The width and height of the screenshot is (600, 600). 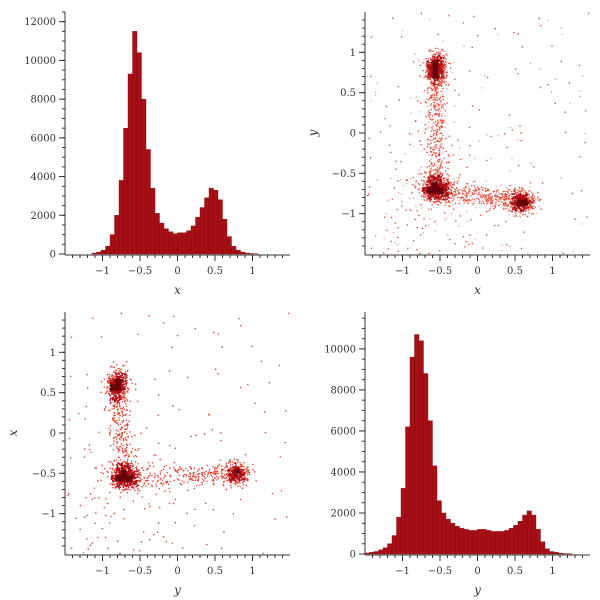 I want to click on y-tick-label: 4000, so click(x=43, y=177).